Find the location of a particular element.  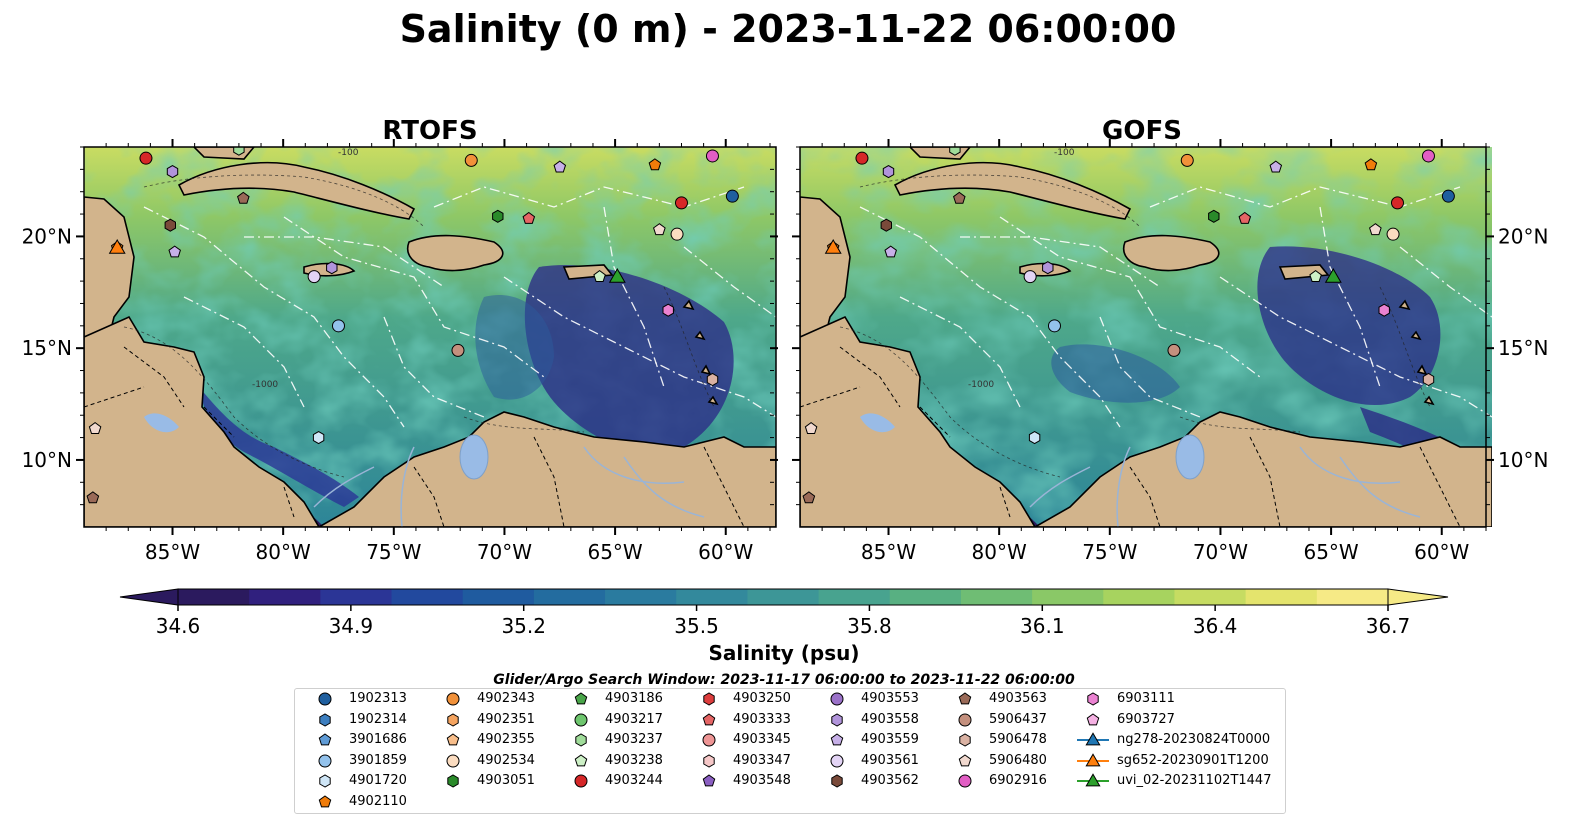

legend-label: 4902343 is located at coordinates (506, 698).